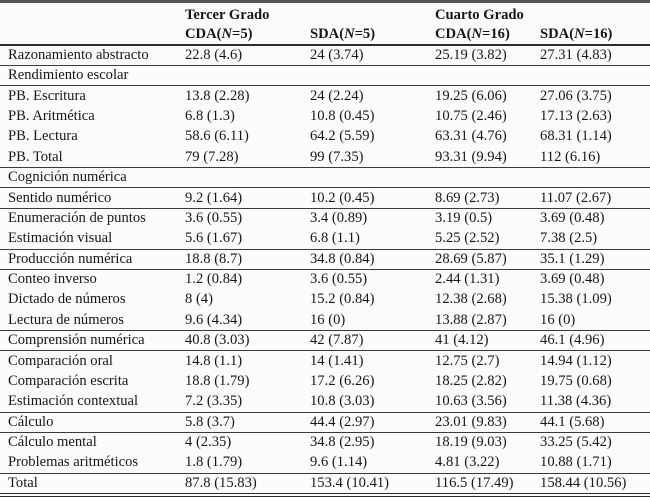 The image size is (650, 497). Describe the element at coordinates (471, 115) in the screenshot. I see `cell-value: 10.75 (2.46)` at that location.